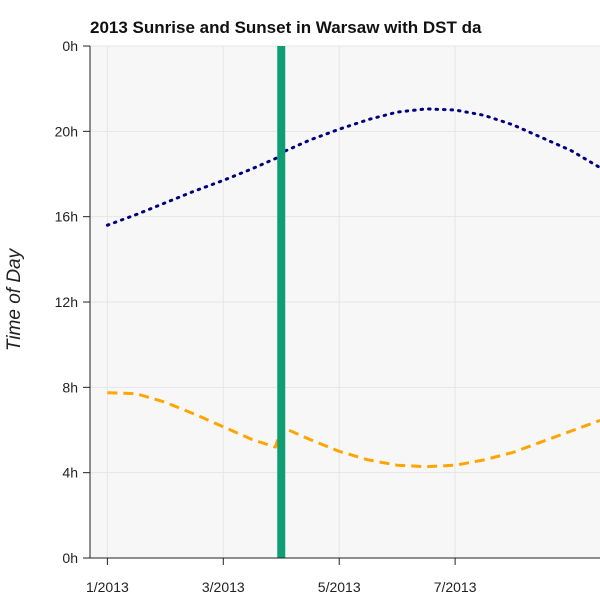  What do you see at coordinates (223, 587) in the screenshot?
I see `x-tick-label: 3/2013` at bounding box center [223, 587].